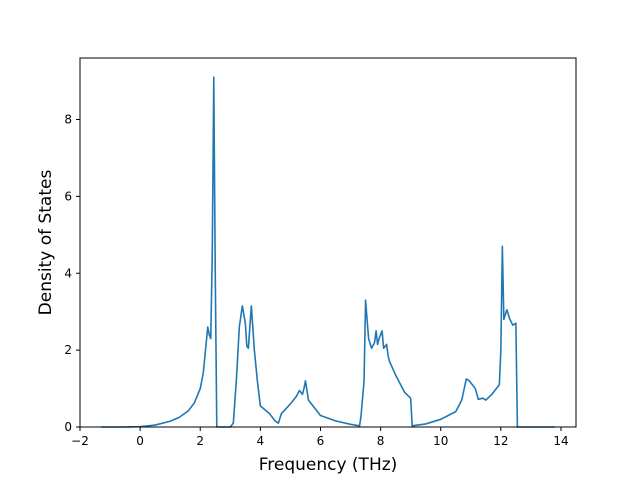  I want to click on x-tick-label: 0, so click(140, 441).